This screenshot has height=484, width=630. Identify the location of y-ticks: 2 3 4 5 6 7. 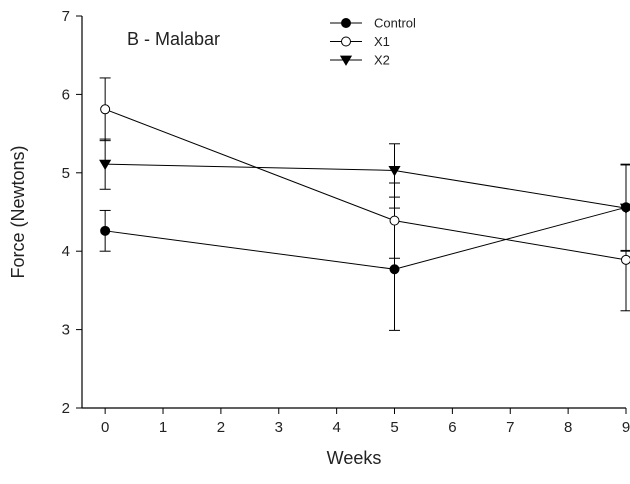
(72, 212).